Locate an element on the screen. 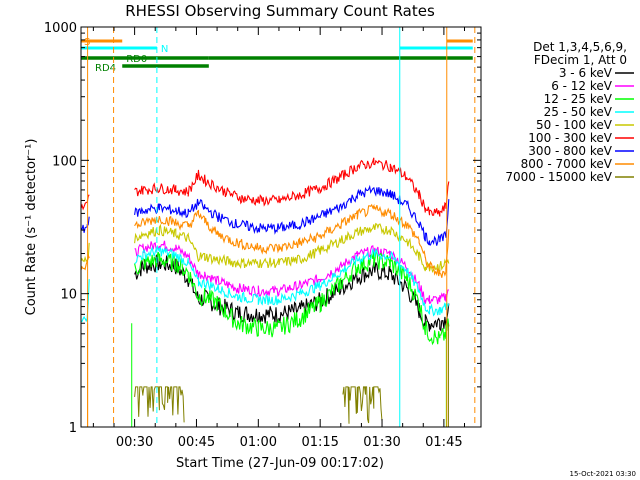 Image resolution: width=640 pixels, height=480 pixels. y-tick-label: 1000 is located at coordinates (60, 28).